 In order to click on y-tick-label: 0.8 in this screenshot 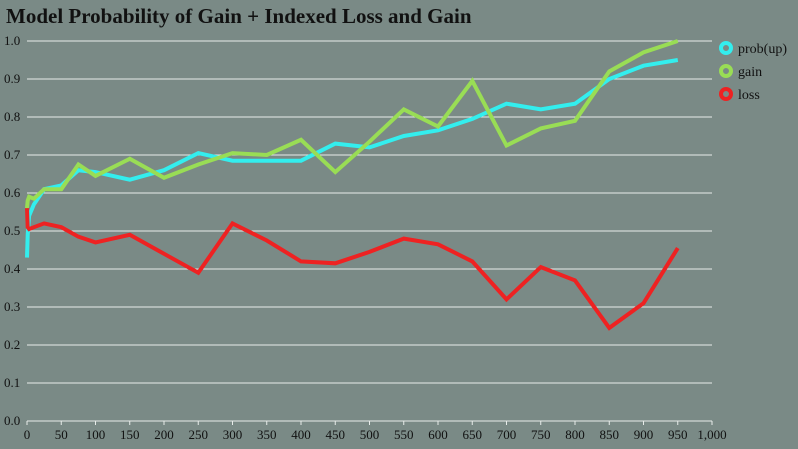, I will do `click(12, 116)`.